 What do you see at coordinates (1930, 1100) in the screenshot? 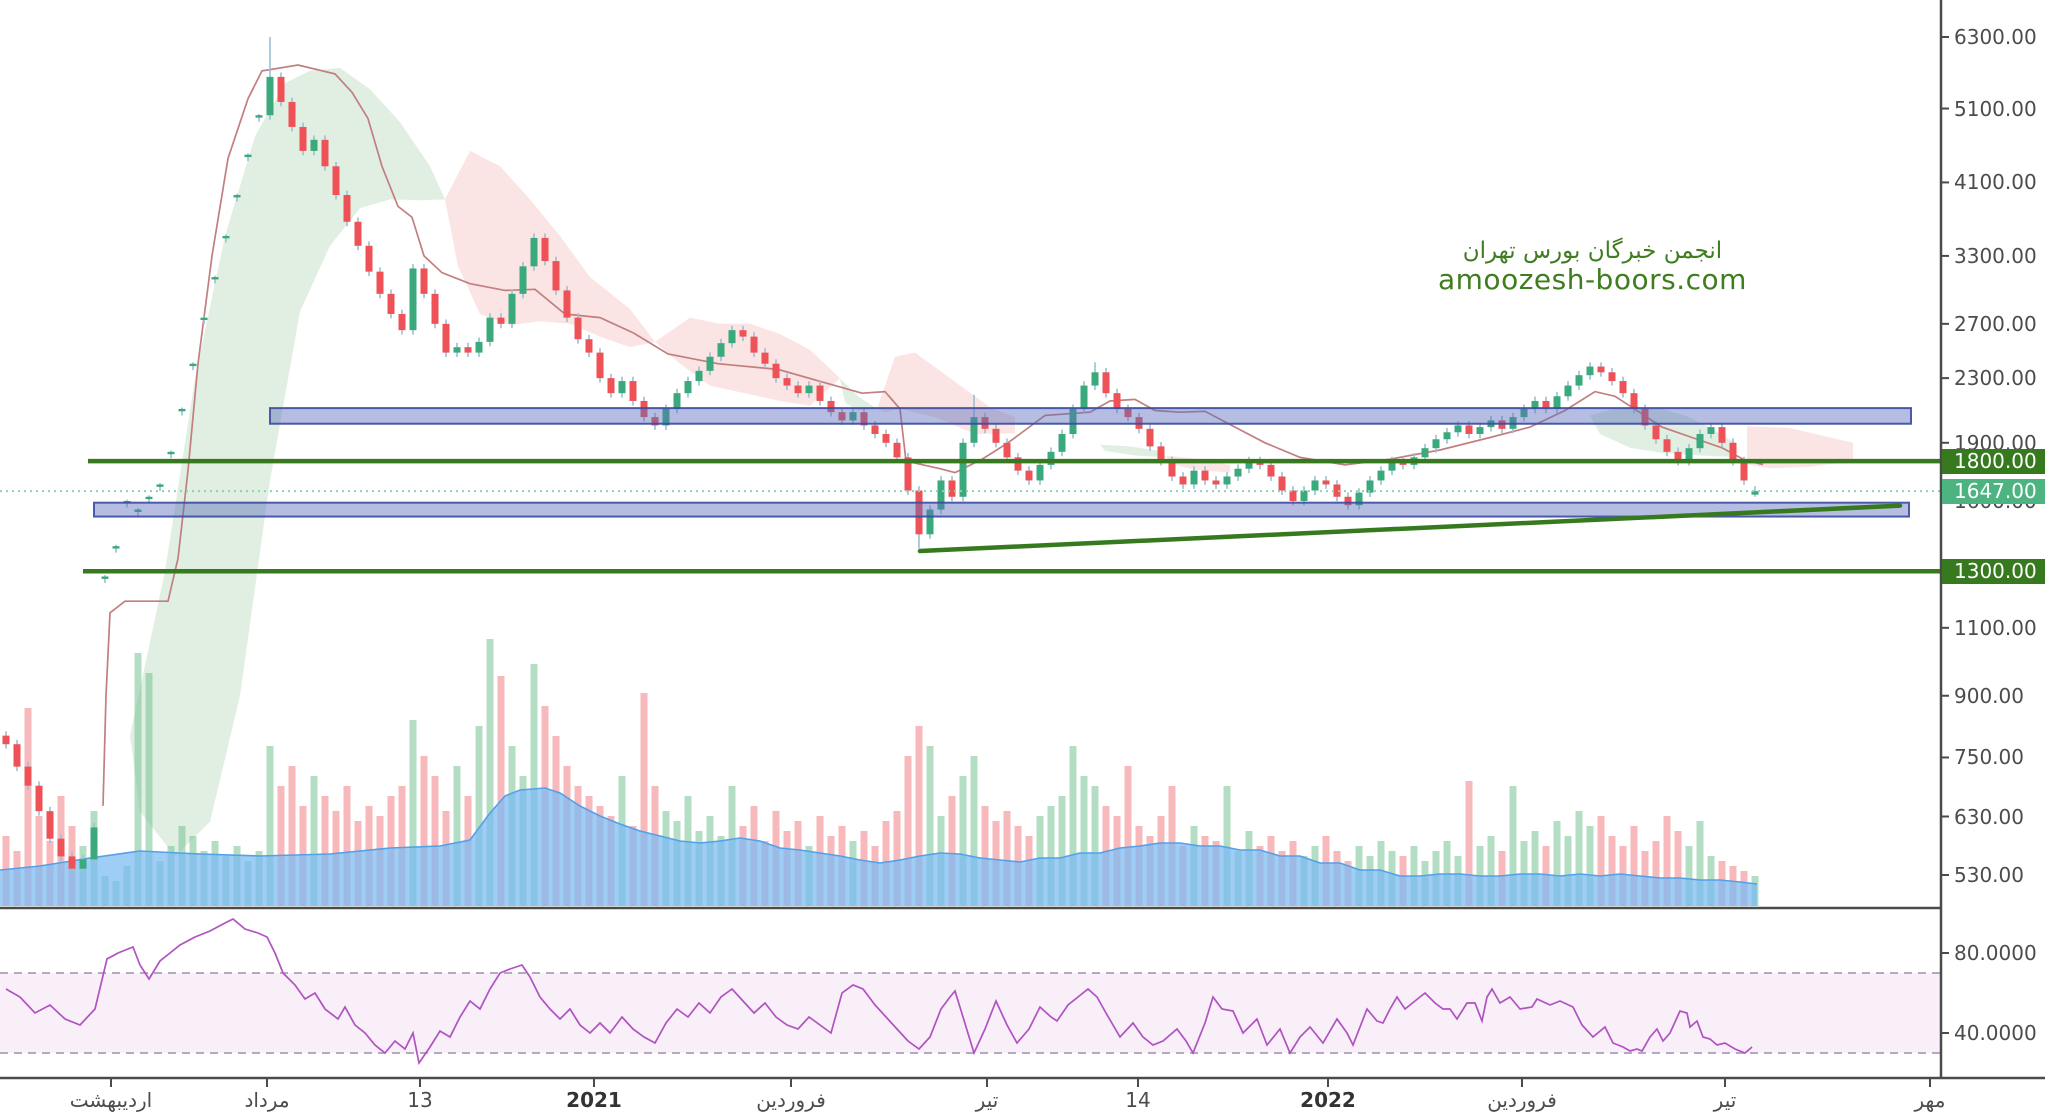
I see `time-tick-label: مهر` at bounding box center [1930, 1100].